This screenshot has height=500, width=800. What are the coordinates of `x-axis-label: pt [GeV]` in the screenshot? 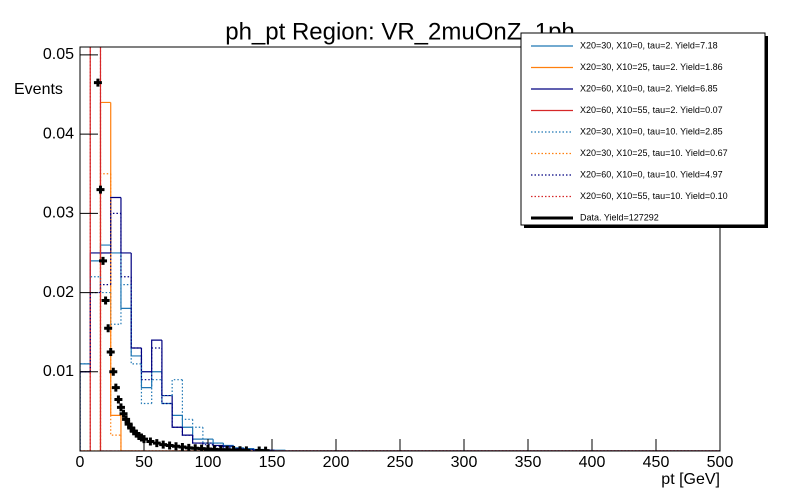 It's located at (690, 479).